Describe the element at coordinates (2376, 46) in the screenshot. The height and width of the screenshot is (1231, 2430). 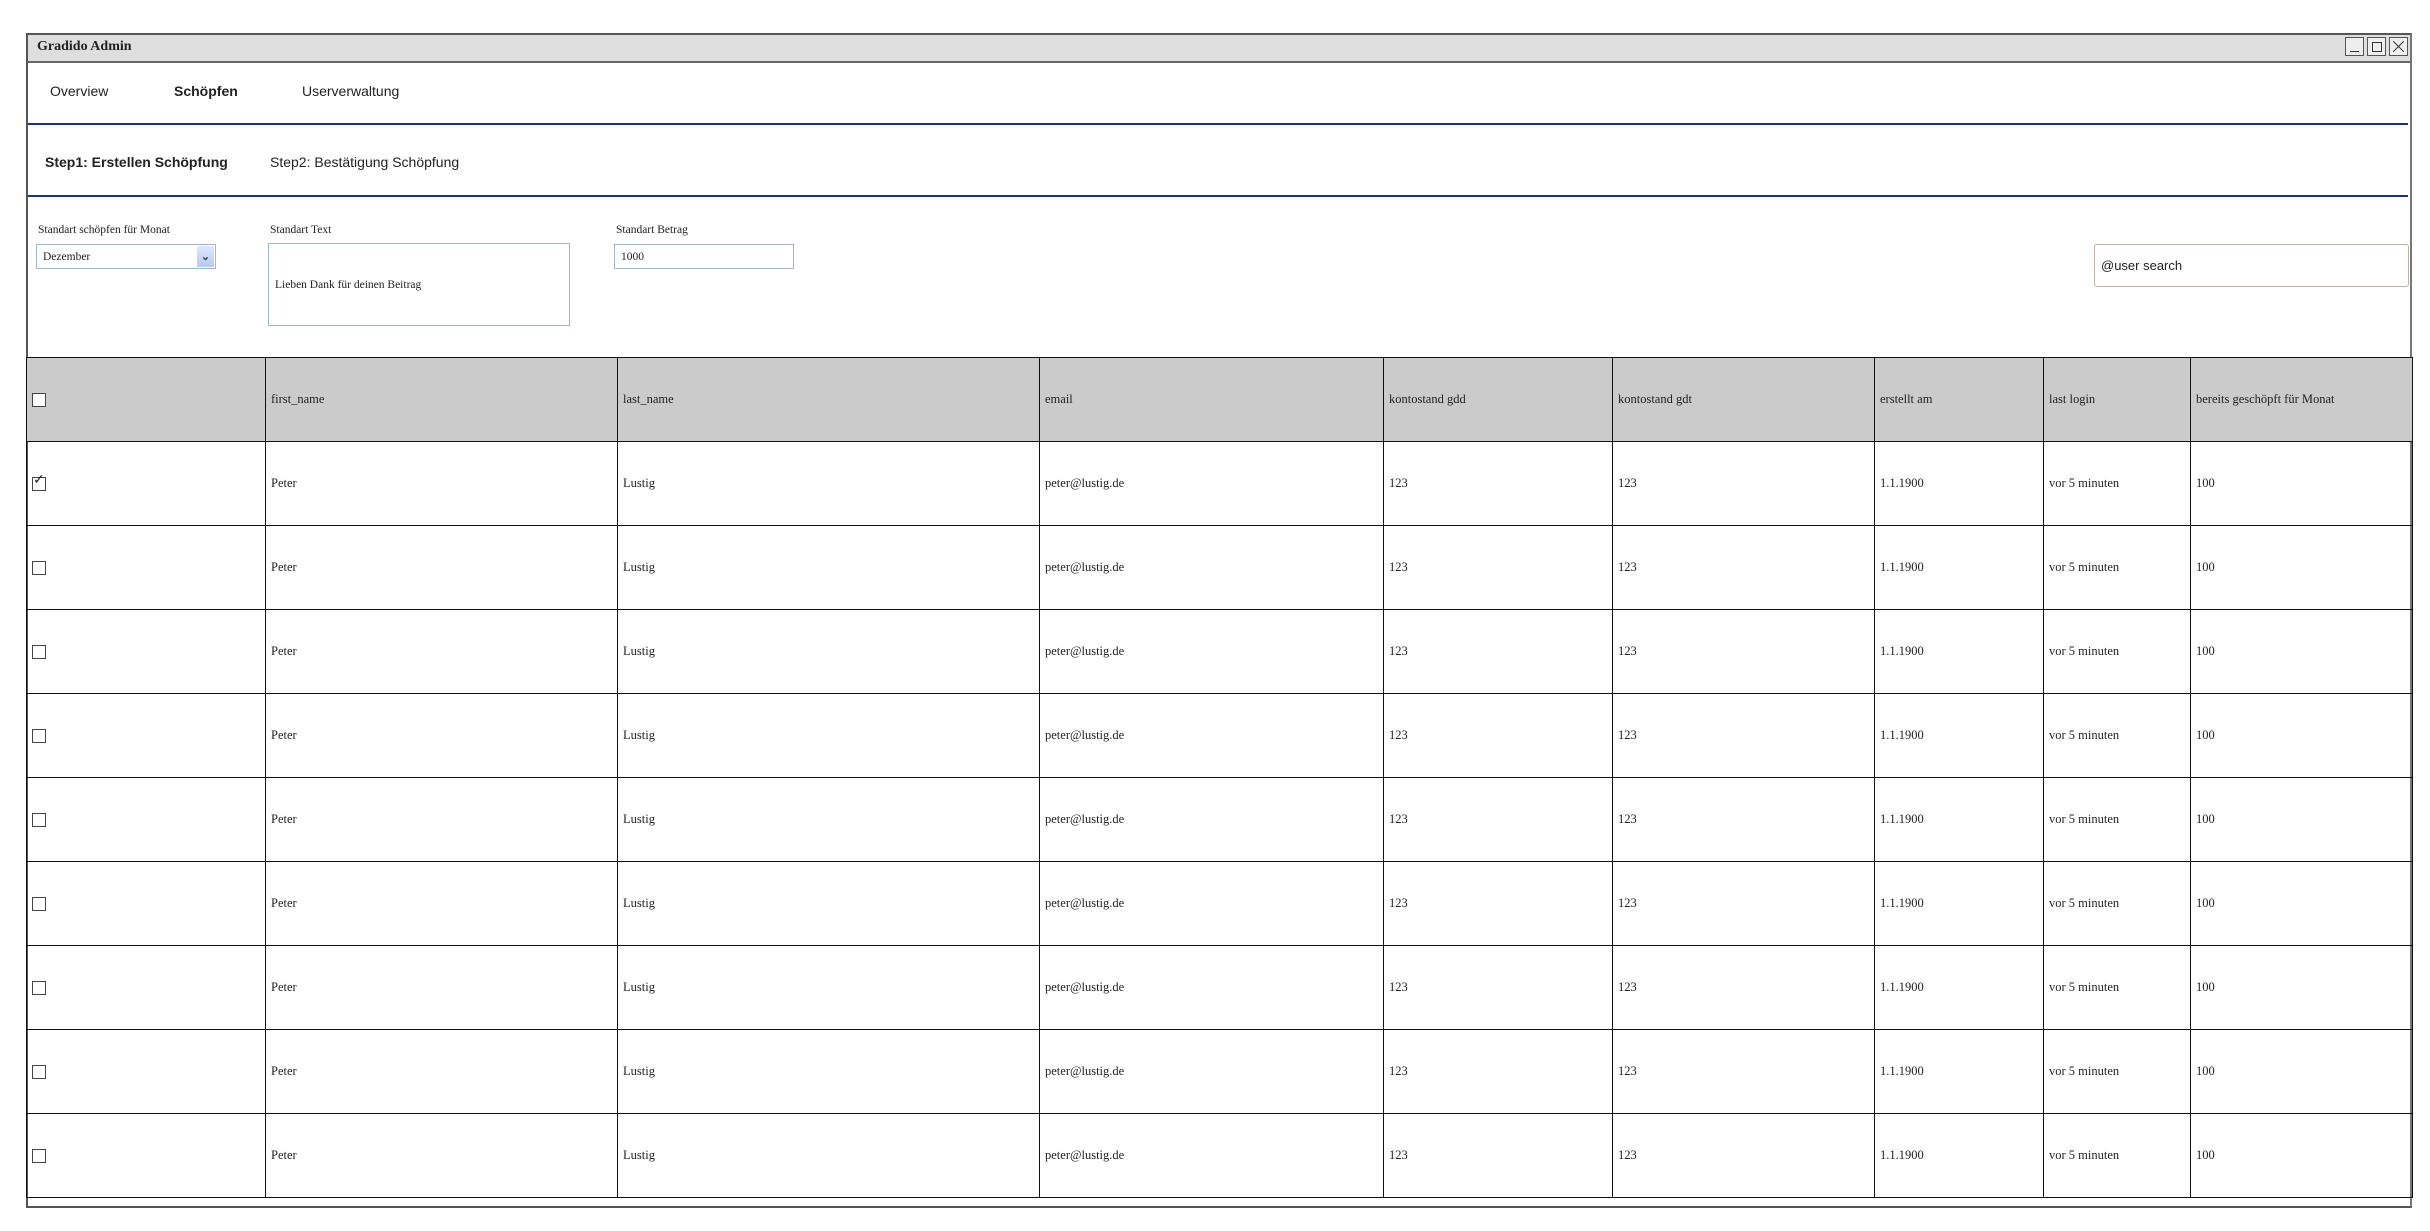
I see `maximize-icon` at that location.